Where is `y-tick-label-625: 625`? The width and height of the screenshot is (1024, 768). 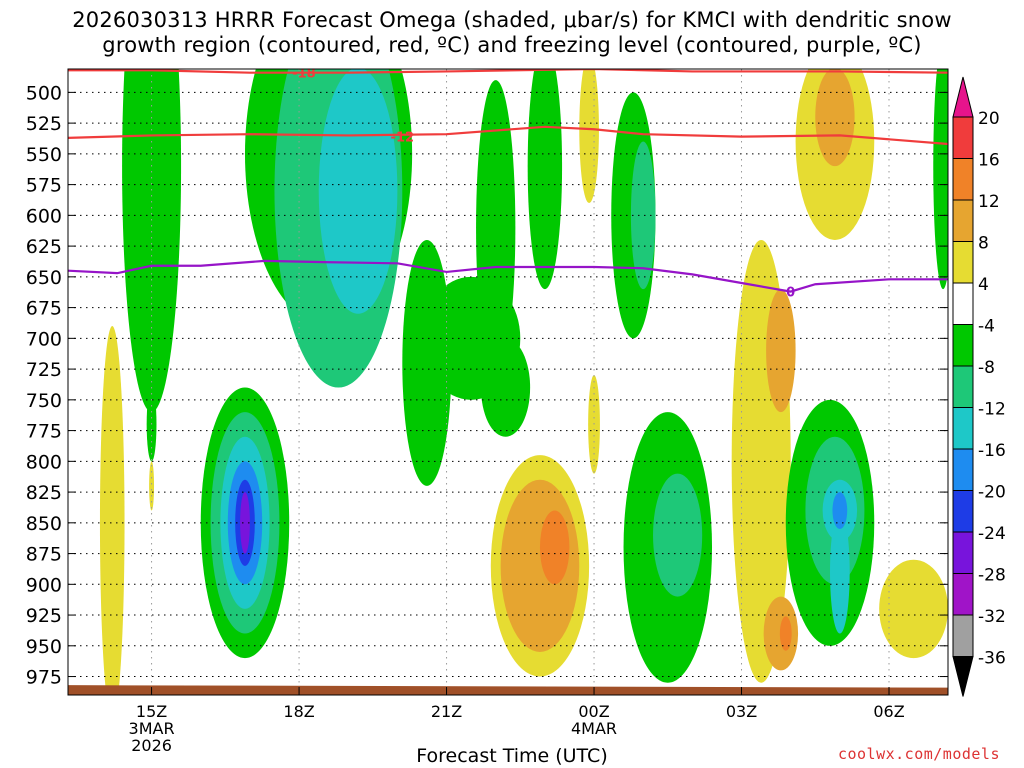
y-tick-label-625: 625 is located at coordinates (44, 247).